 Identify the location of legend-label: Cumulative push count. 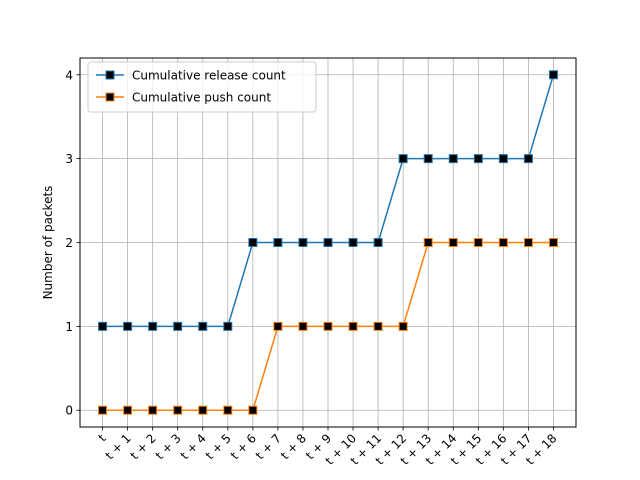
(201, 98).